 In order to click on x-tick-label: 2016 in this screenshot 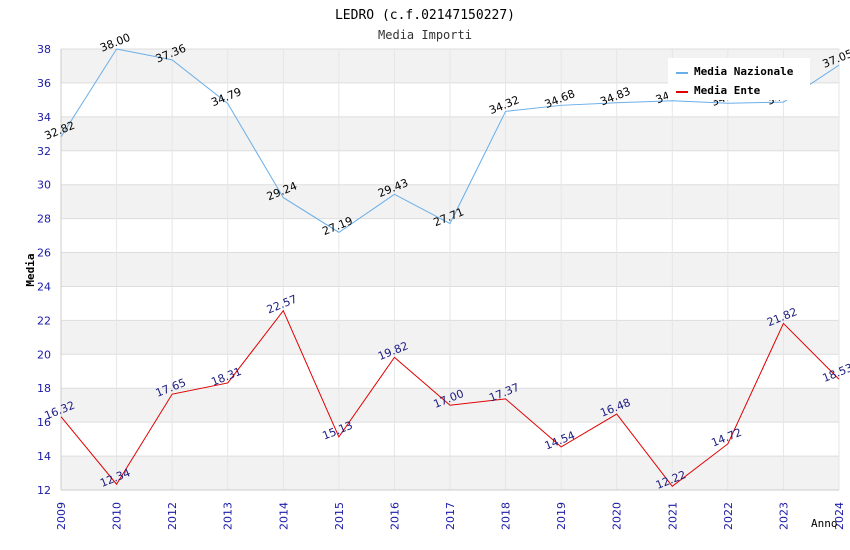, I will do `click(394, 516)`.